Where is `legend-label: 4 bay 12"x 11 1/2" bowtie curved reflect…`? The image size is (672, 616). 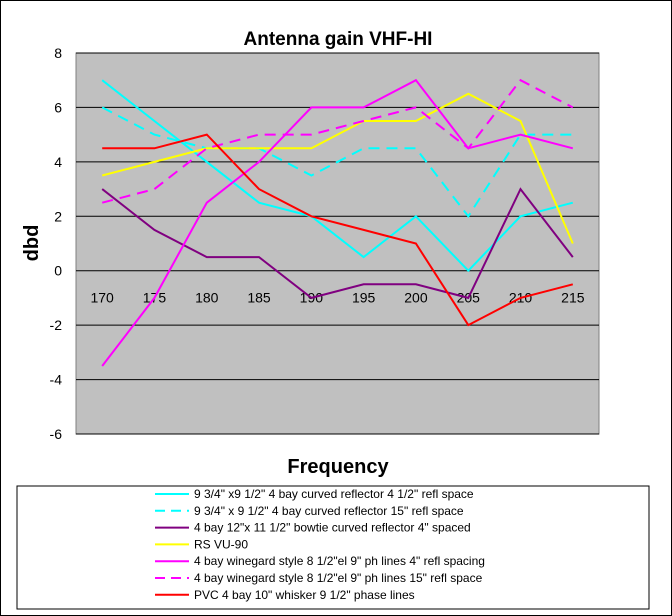
legend-label: 4 bay 12"x 11 1/2" bowtie curved reflect… is located at coordinates (332, 528).